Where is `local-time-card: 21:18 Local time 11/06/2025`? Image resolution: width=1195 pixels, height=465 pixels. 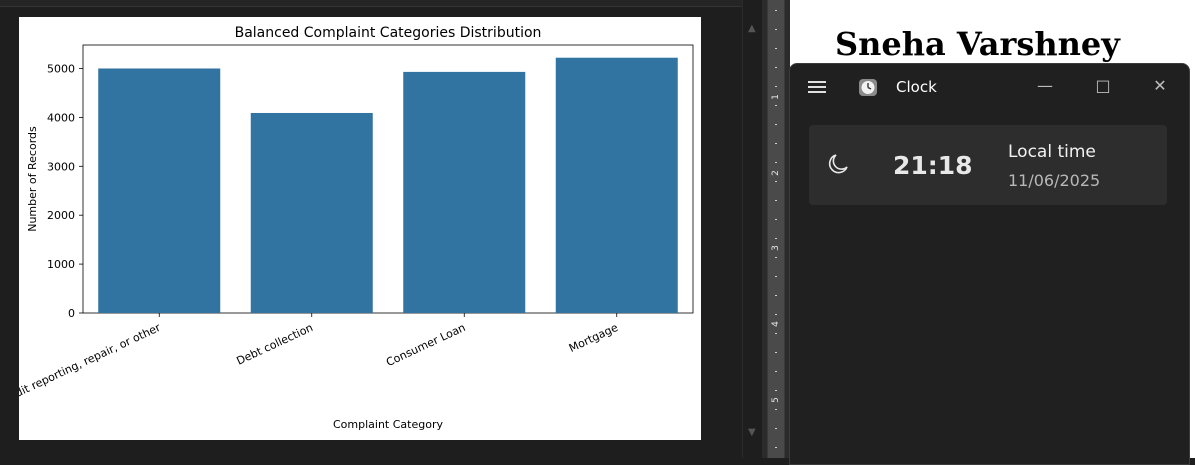
local-time-card: 21:18 Local time 11/06/2025 is located at coordinates (988, 165).